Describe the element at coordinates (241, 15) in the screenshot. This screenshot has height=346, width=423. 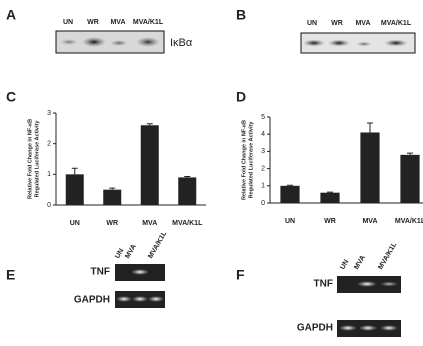
I see `panel-letter: B` at that location.